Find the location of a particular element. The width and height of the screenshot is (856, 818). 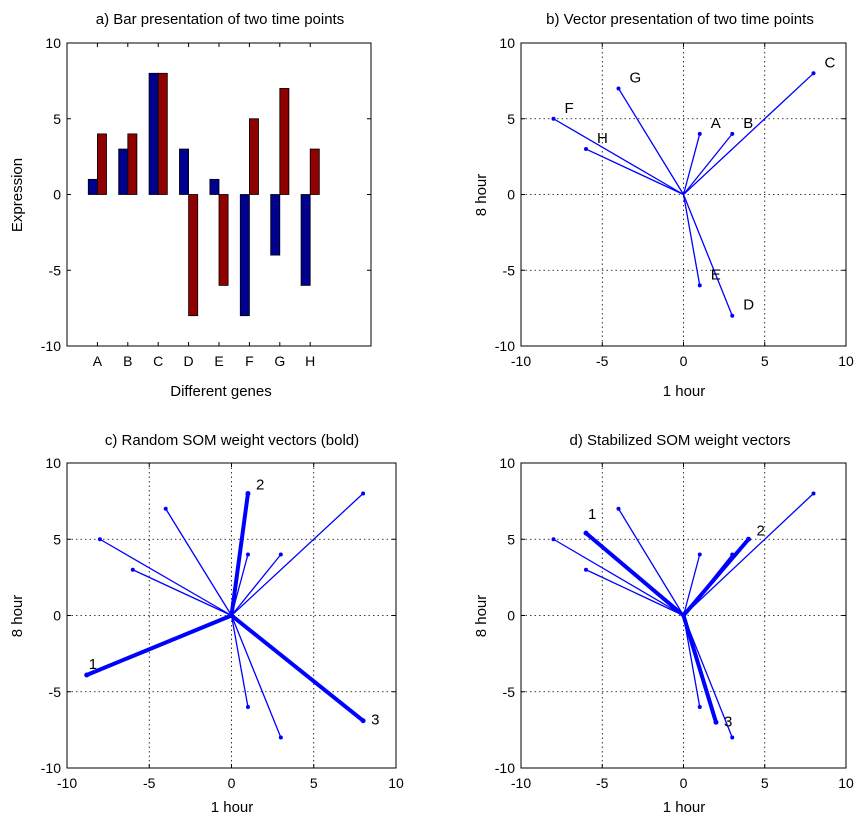

panel-c-ylabel: 8 hour is located at coordinates (17, 616).